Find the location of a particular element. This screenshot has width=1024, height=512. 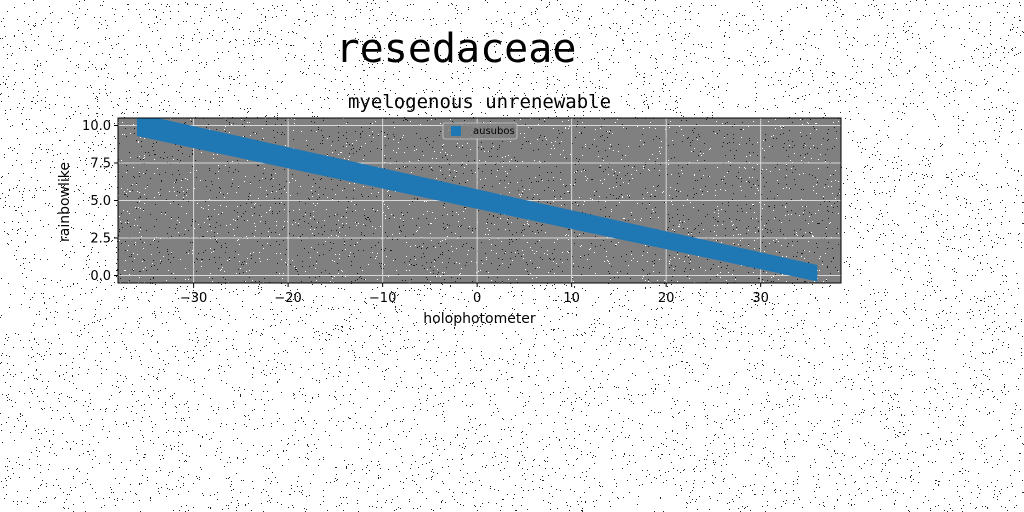

y-tick-label: 2.5 is located at coordinates (100, 239).